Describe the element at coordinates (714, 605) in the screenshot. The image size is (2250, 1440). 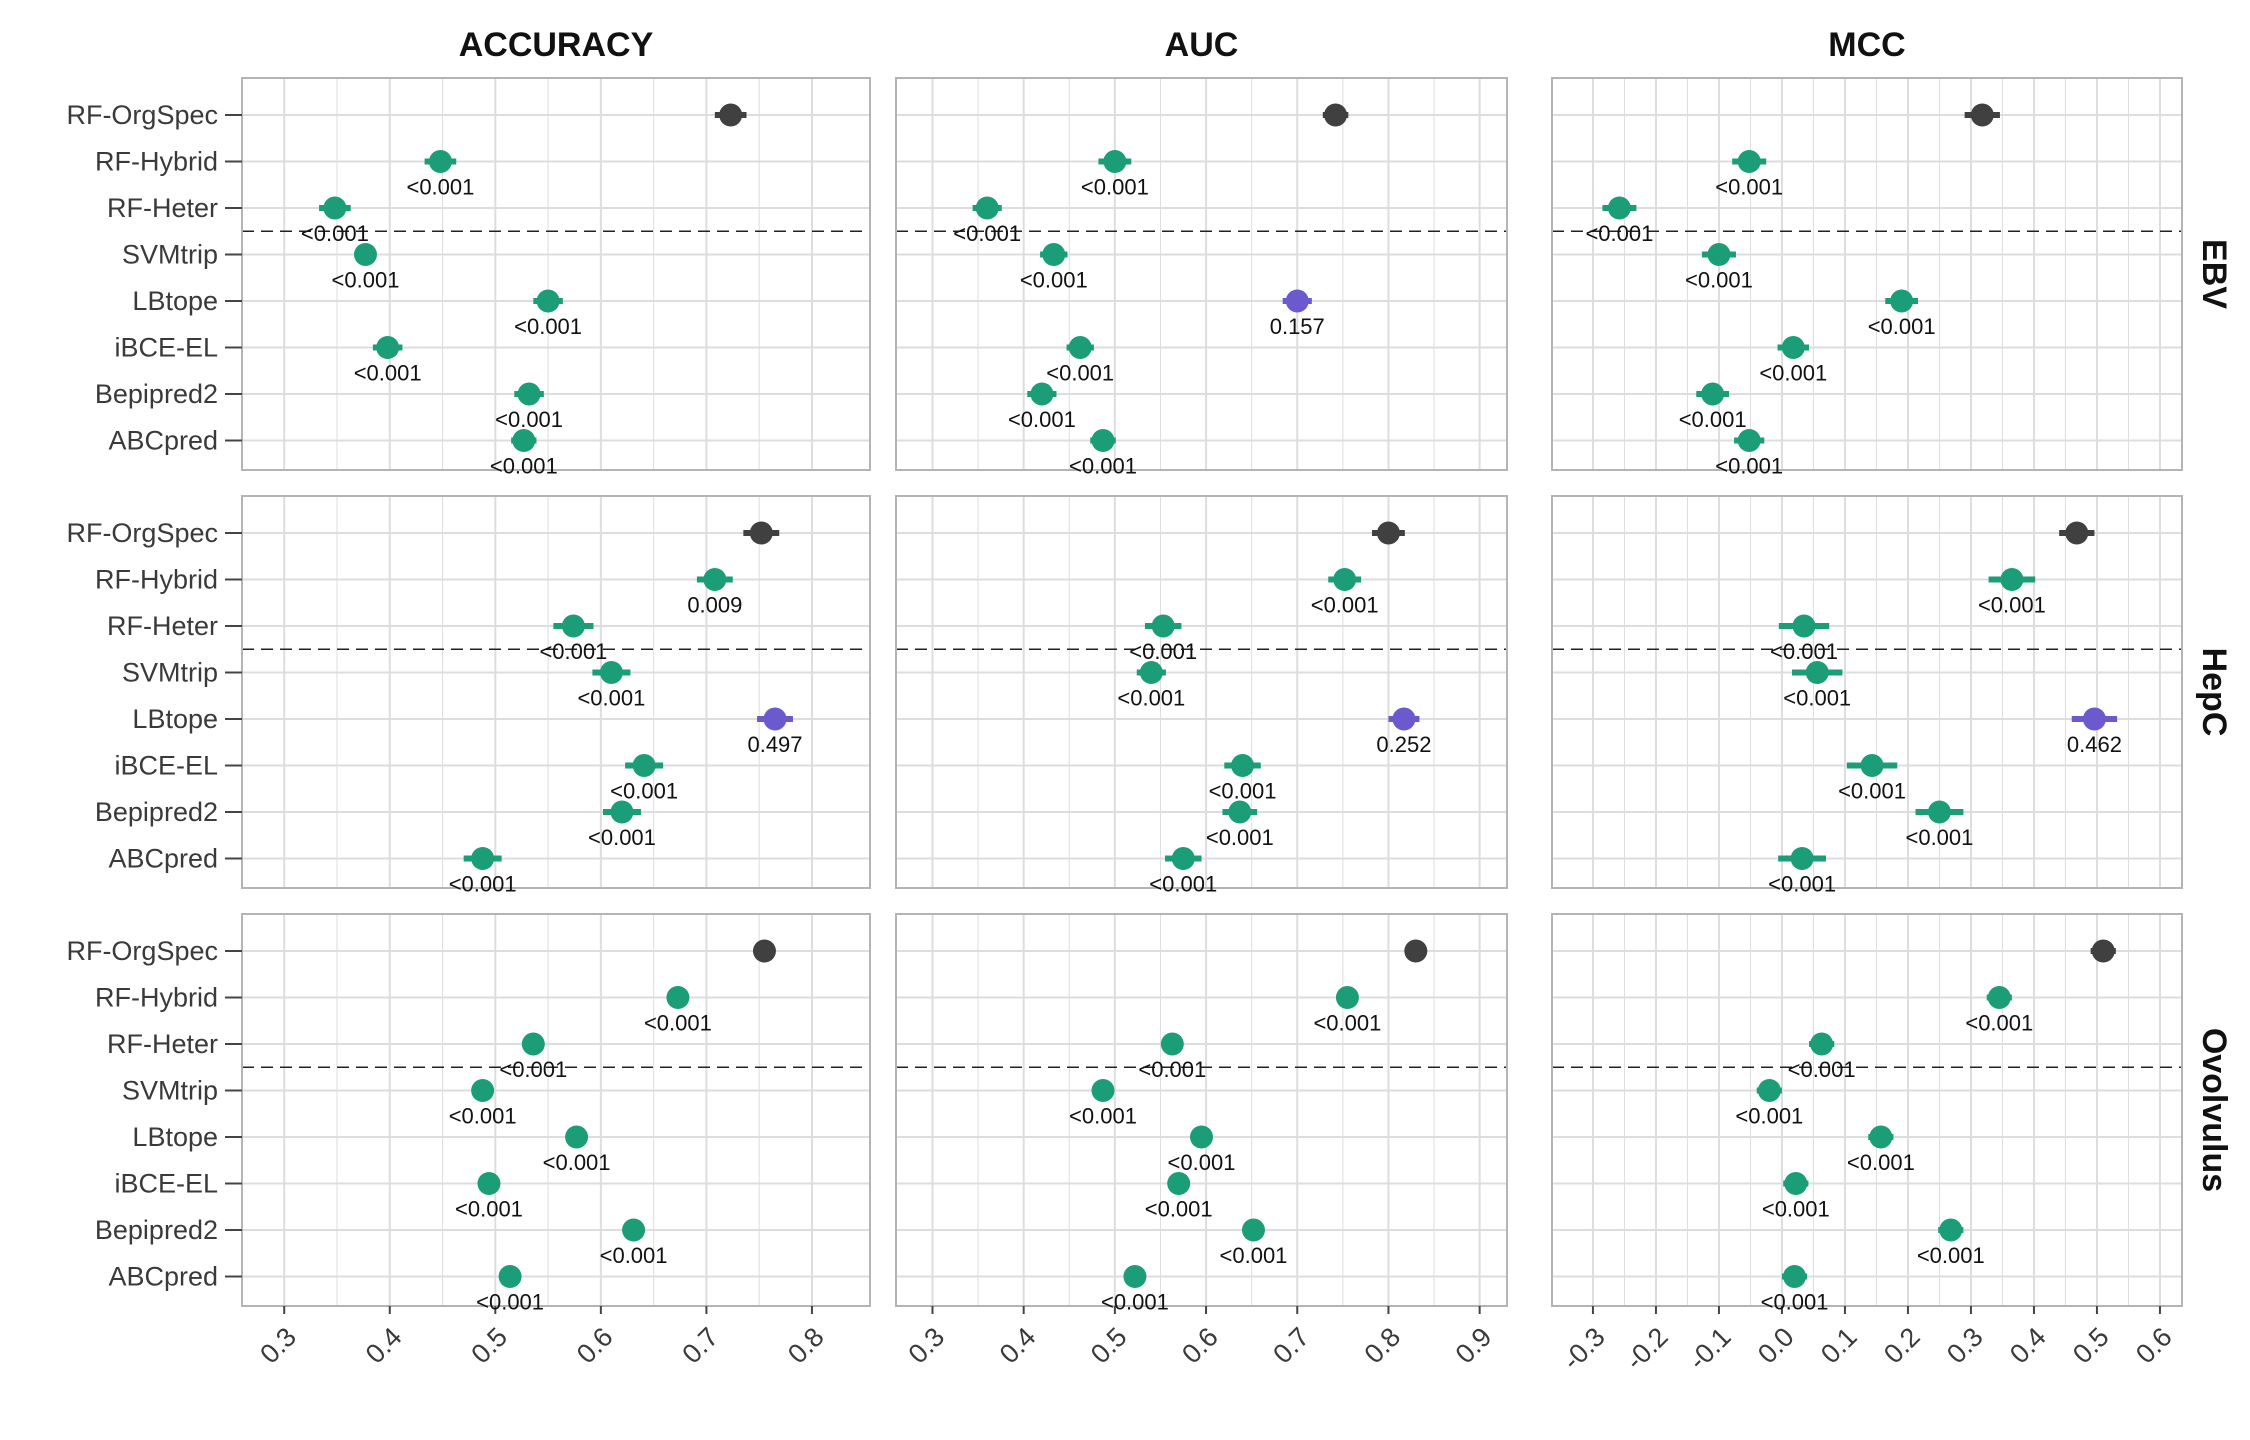
I see `p-value-rf-hybrid: 0.009` at that location.